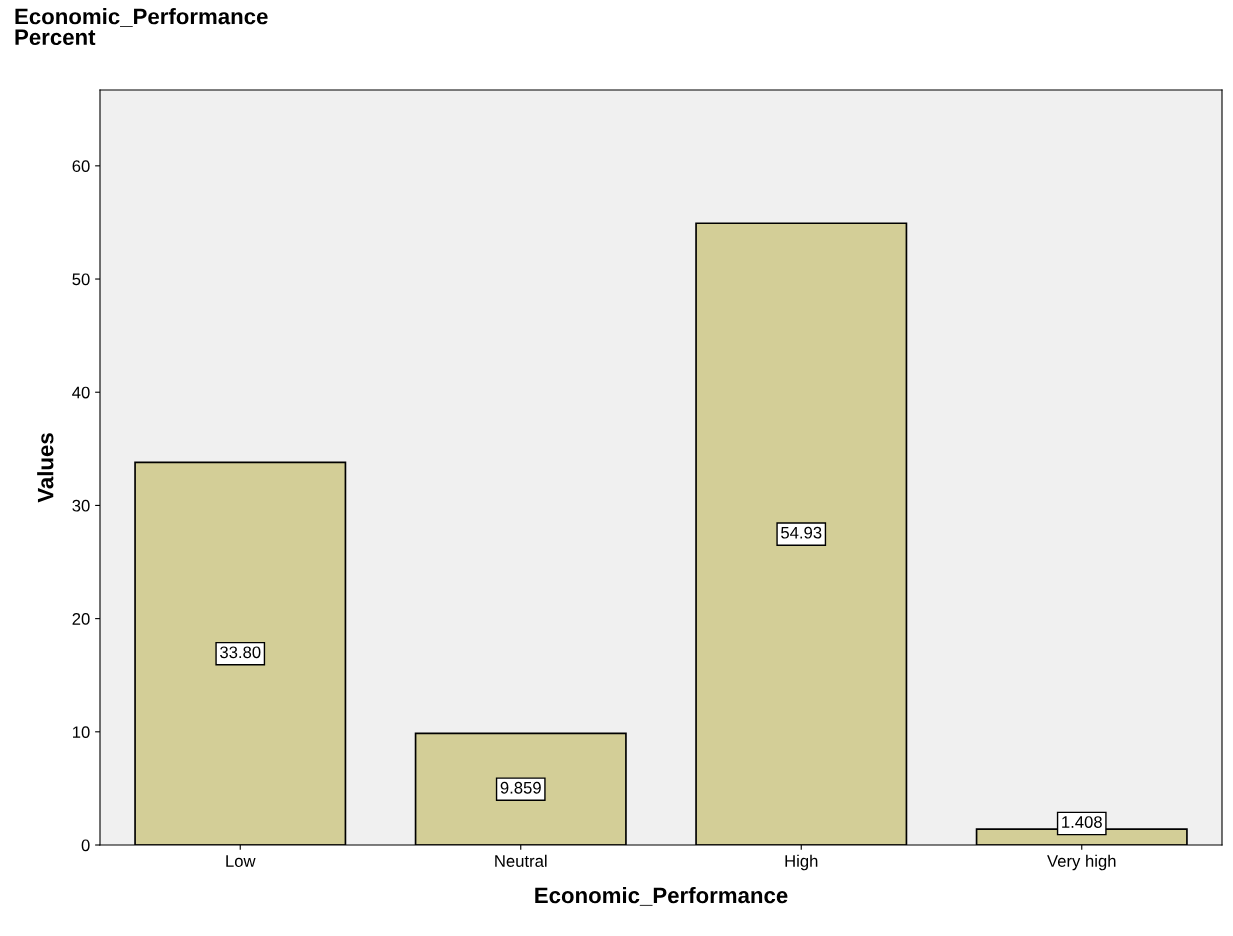 The height and width of the screenshot is (936, 1233). I want to click on x-axis-title: Economic_Performance, so click(661, 896).